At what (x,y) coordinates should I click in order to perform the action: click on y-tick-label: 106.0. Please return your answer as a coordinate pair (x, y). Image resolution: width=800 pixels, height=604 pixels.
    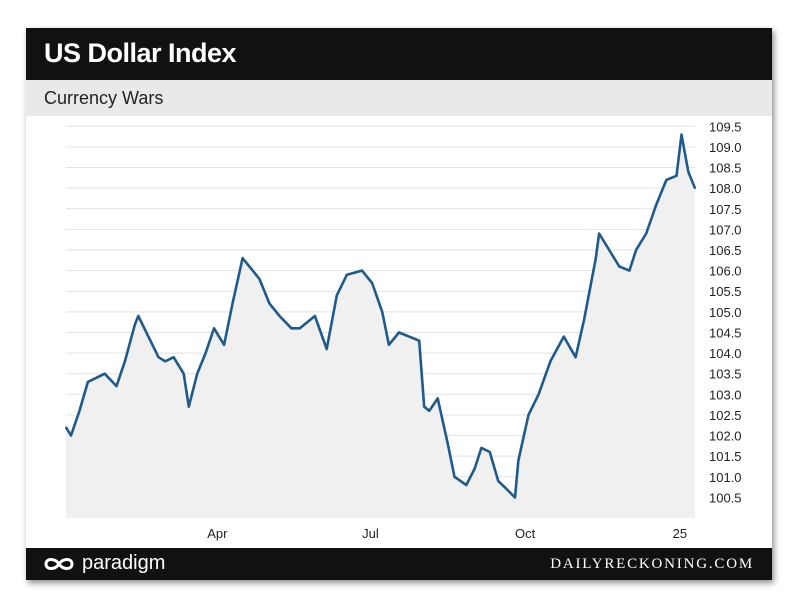
    Looking at the image, I should click on (725, 271).